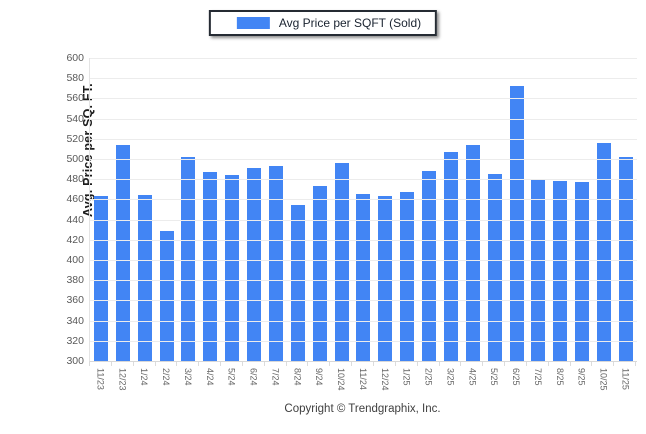 The height and width of the screenshot is (434, 646). I want to click on bar-10/25, so click(604, 251).